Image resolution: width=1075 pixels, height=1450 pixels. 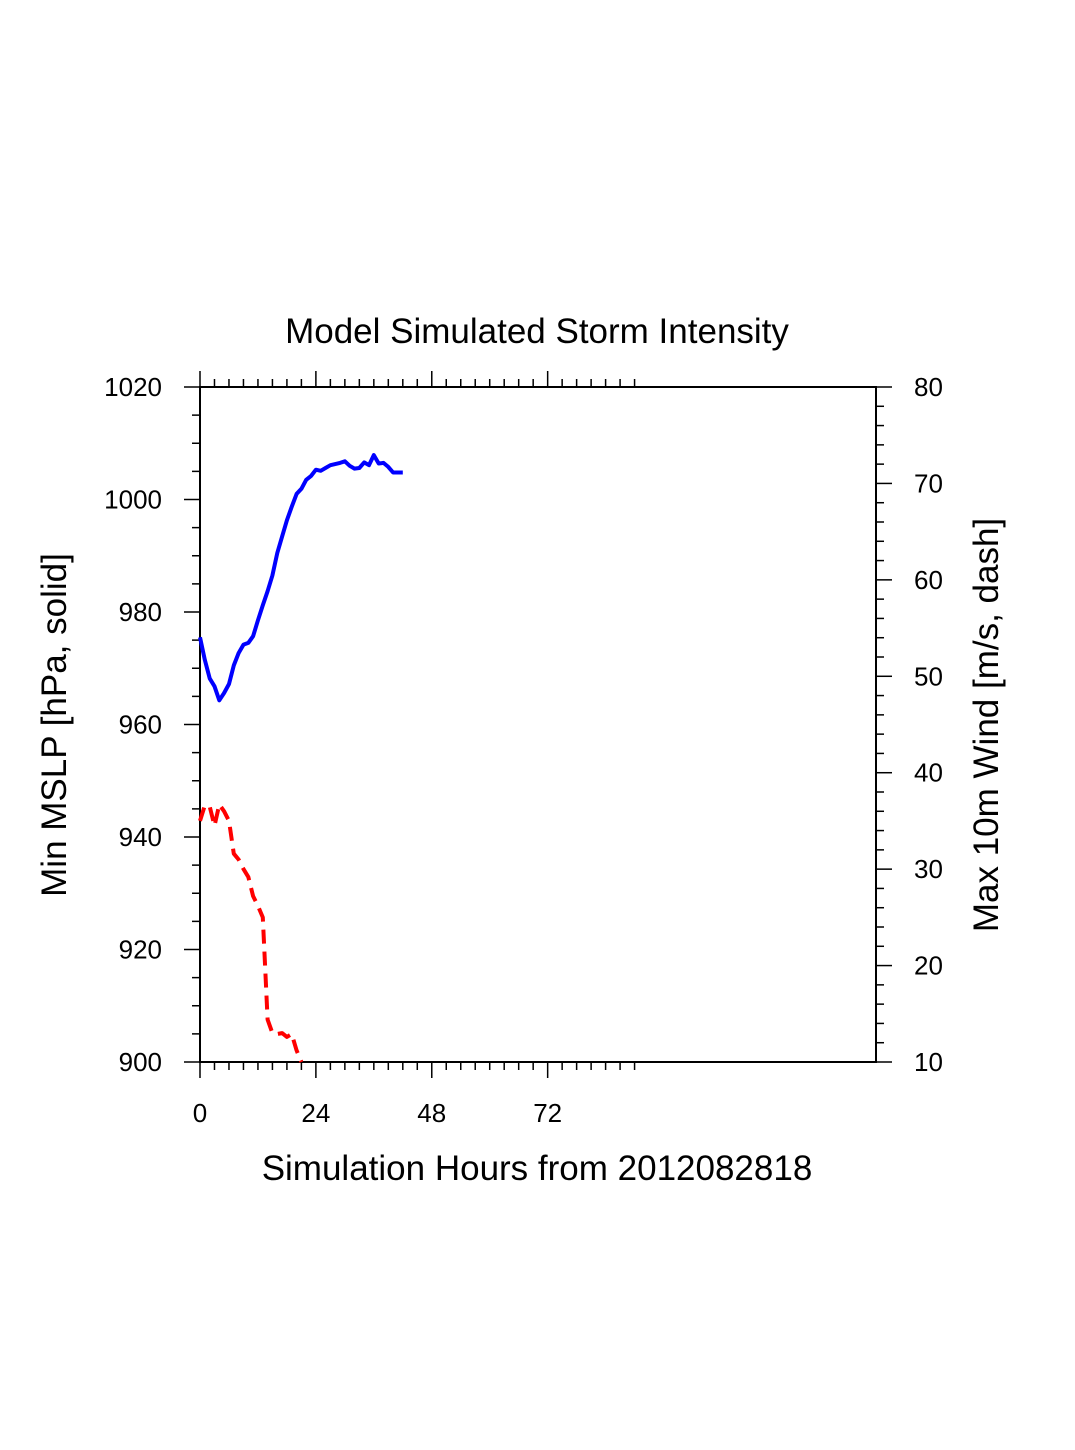 I want to click on y-right-tick-label: 10, so click(x=928, y=1062).